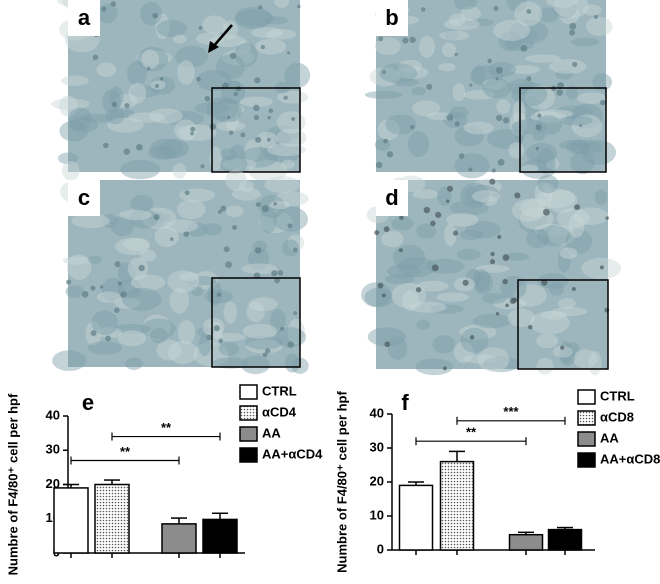 This screenshot has width=660, height=584. What do you see at coordinates (391, 17) in the screenshot?
I see `panel-label: b` at bounding box center [391, 17].